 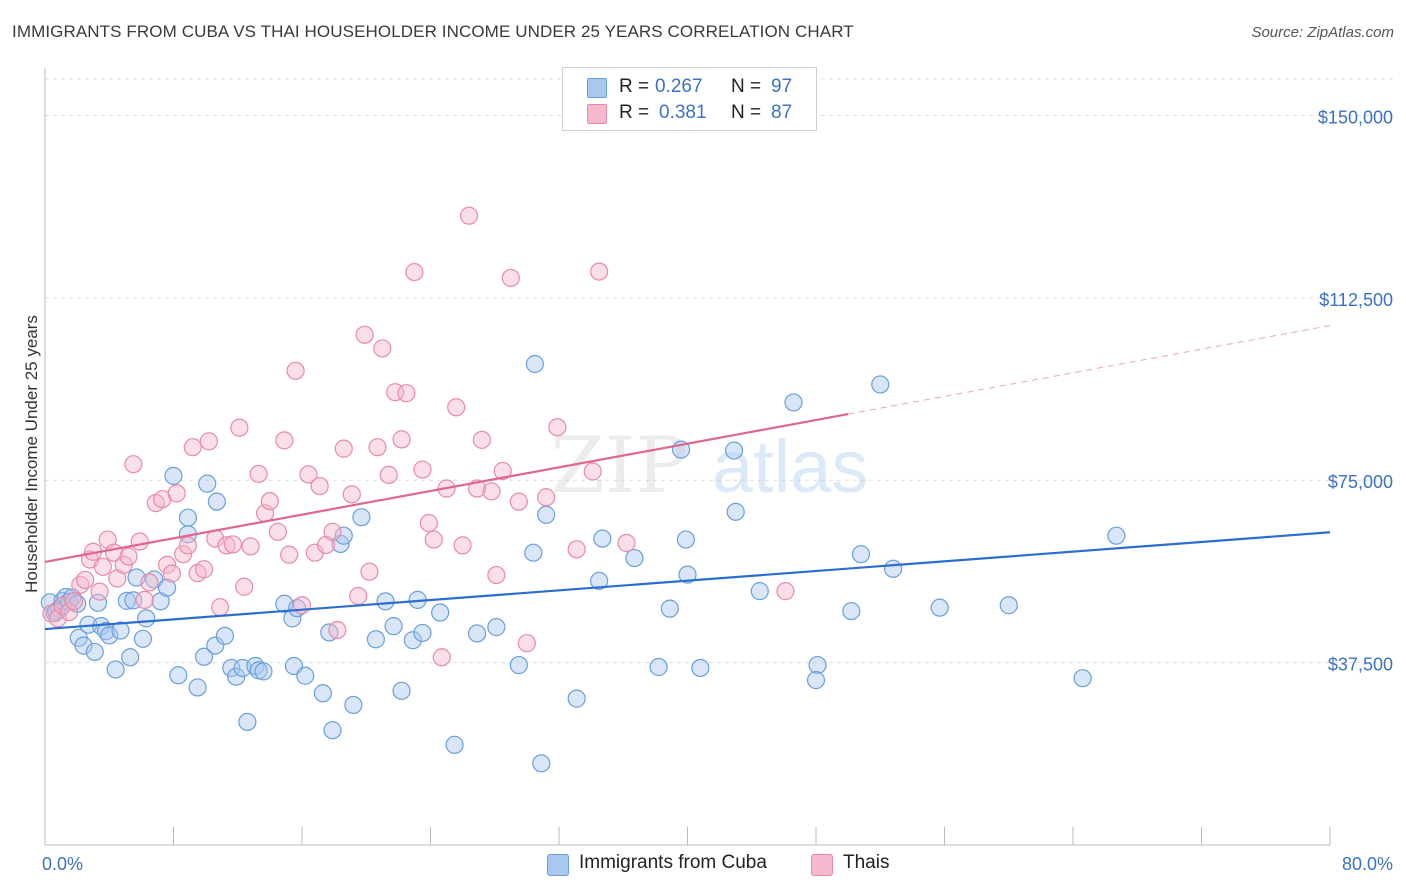 I want to click on x-tick-label-max: 80.0%, so click(x=1367, y=864).